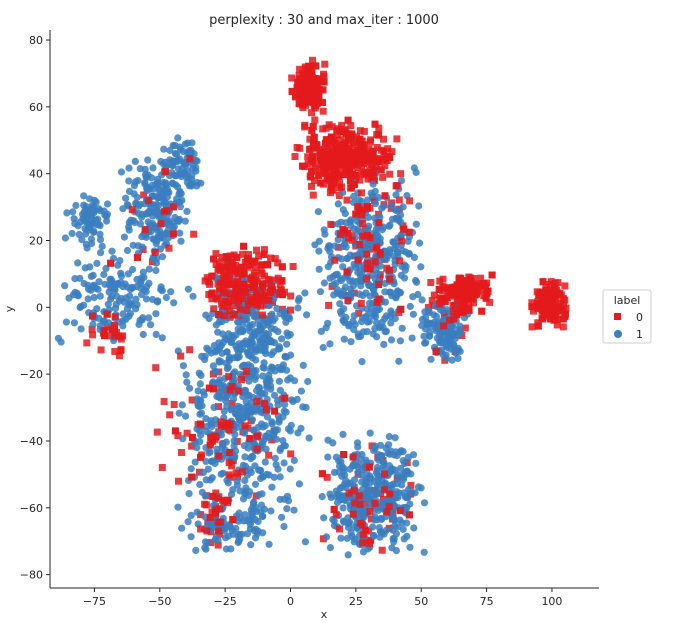 Image resolution: width=698 pixels, height=627 pixels. Describe the element at coordinates (31, 441) in the screenshot. I see `y-tick-label: −40` at that location.